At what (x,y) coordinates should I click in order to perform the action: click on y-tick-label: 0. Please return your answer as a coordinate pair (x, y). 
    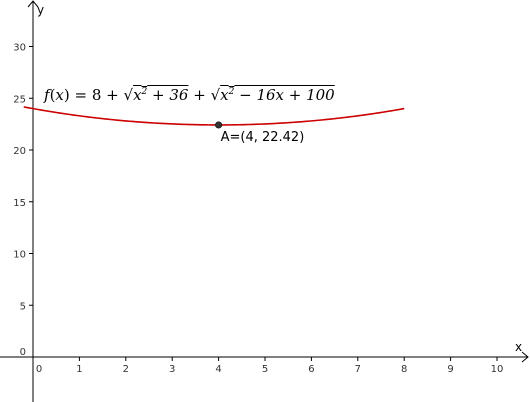
    Looking at the image, I should click on (23, 352).